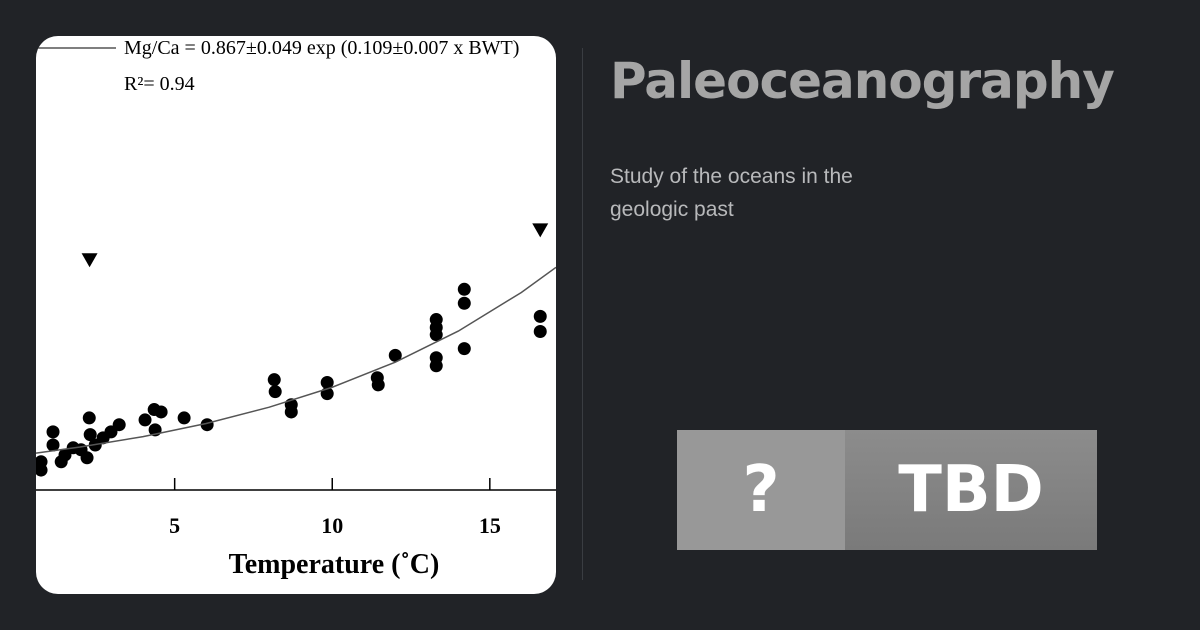 Image resolution: width=1200 pixels, height=630 pixels. Describe the element at coordinates (159, 84) in the screenshot. I see `r-squared: R²= 0.94` at that location.